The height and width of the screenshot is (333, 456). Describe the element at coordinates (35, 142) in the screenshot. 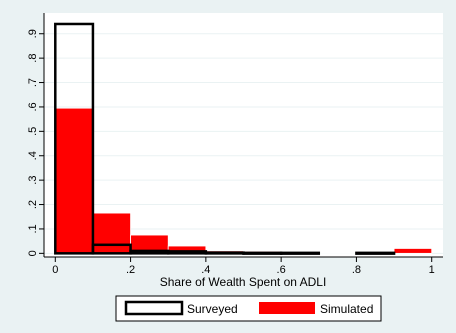

I see `y-ticks: 0 .1 .2 .3 .4 .5 .6 .7 .8 .9` at that location.